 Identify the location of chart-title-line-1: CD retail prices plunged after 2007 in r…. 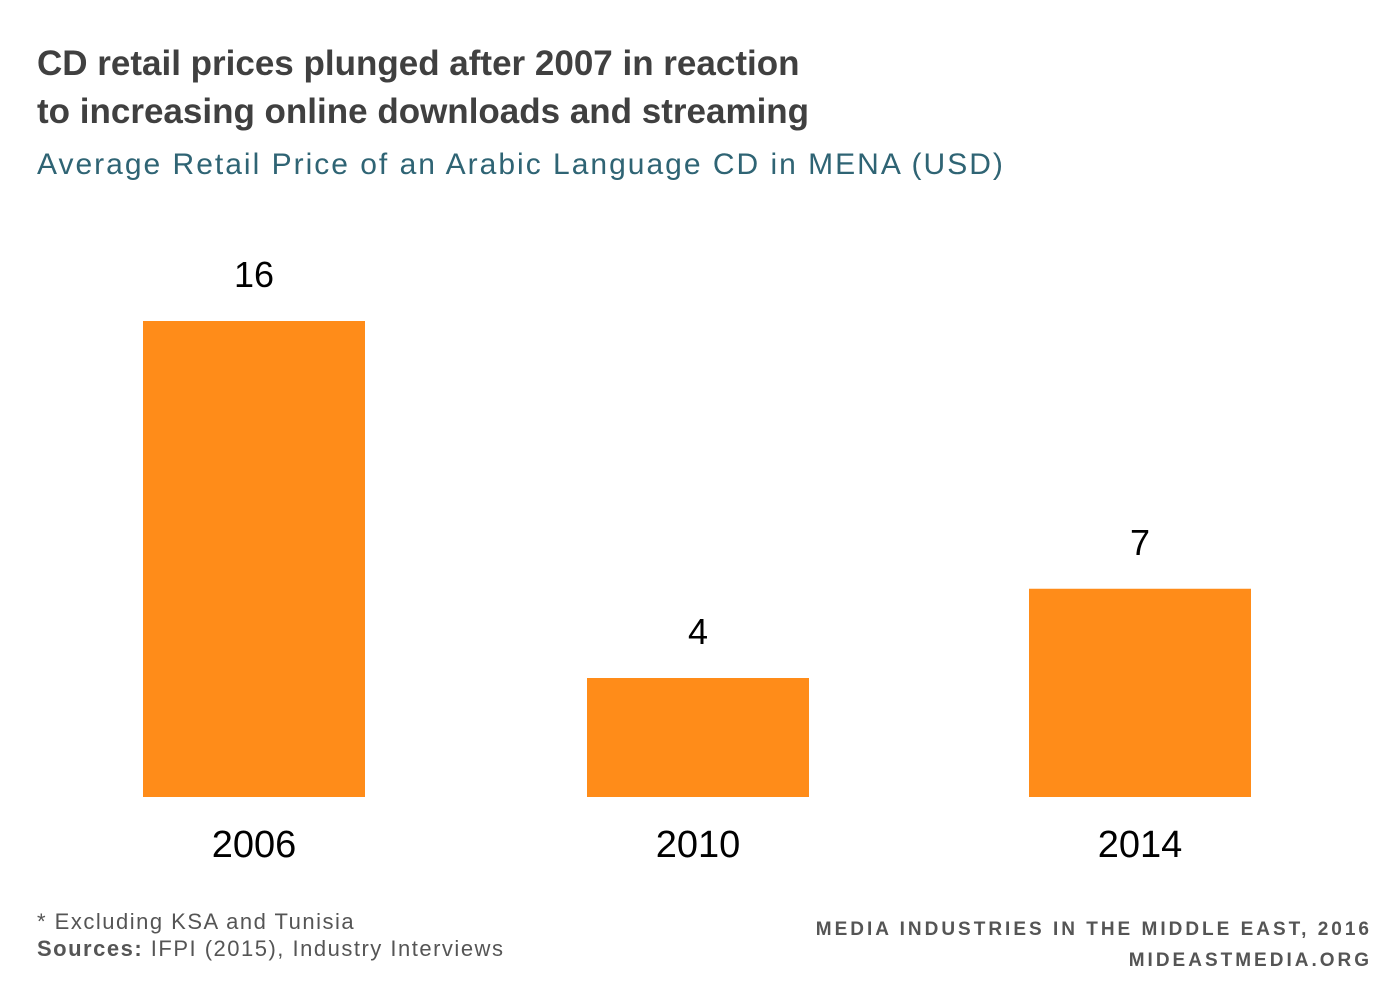
(418, 63).